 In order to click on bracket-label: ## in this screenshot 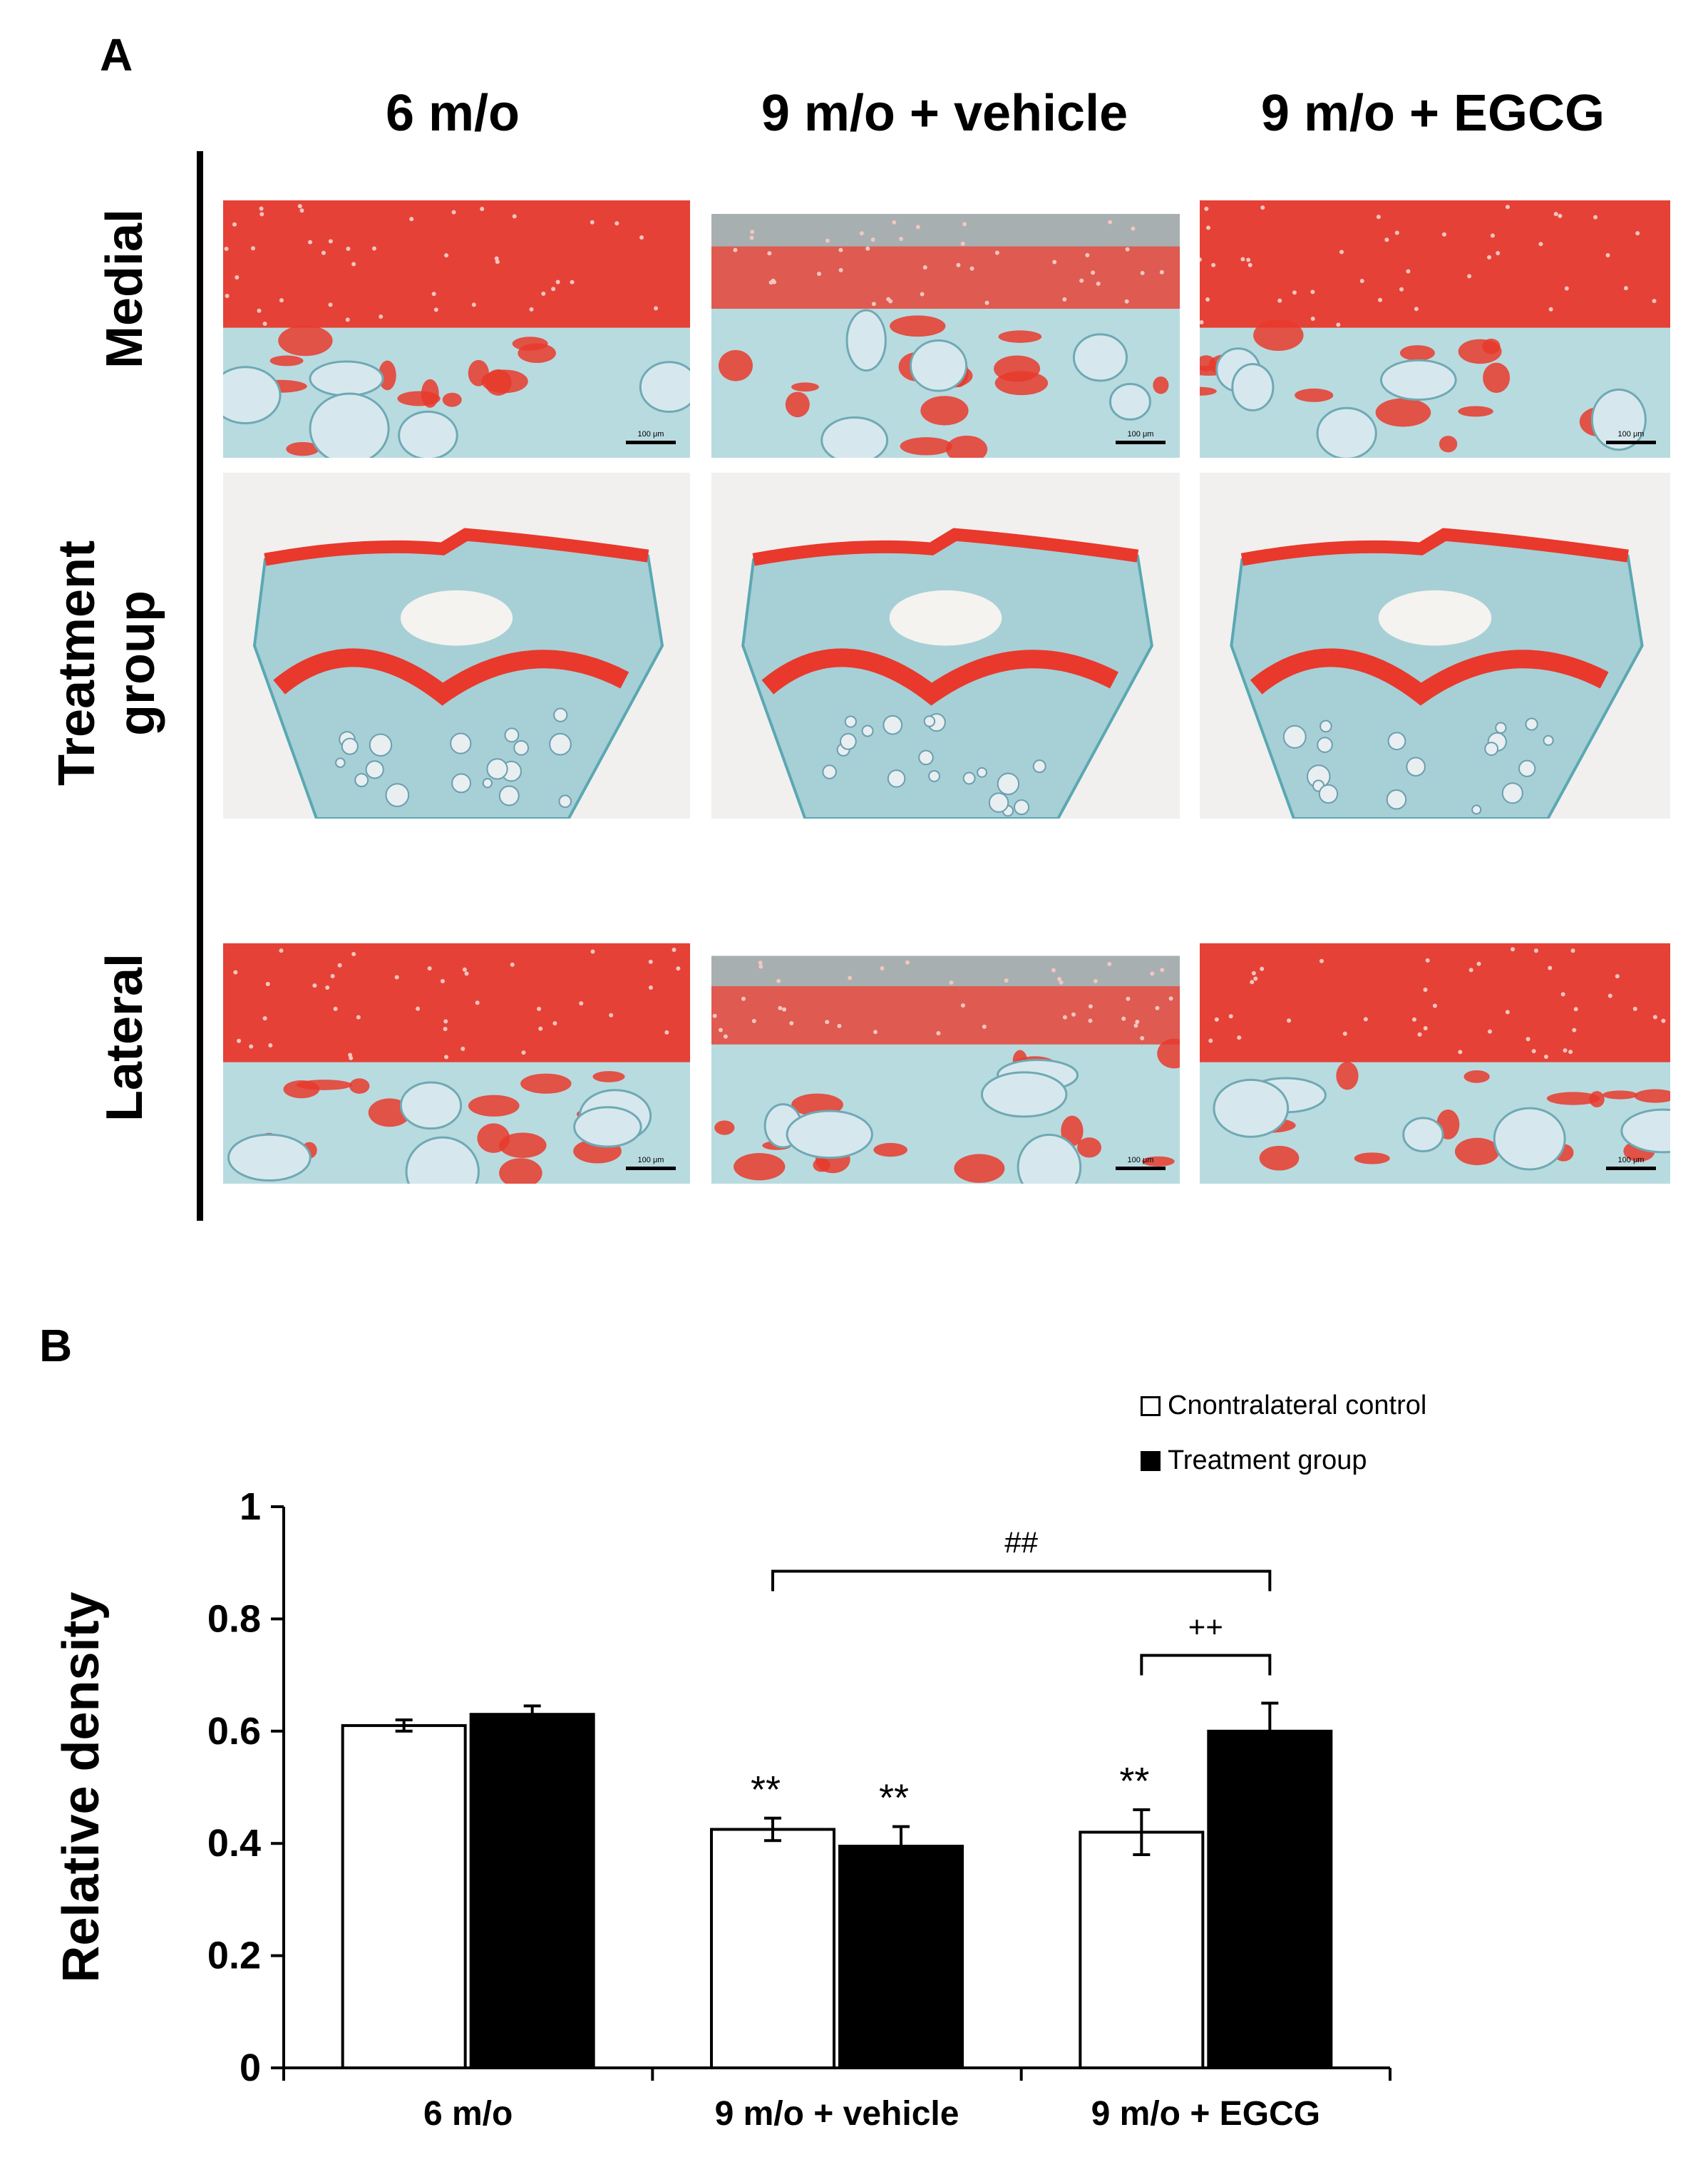, I will do `click(1021, 1542)`.